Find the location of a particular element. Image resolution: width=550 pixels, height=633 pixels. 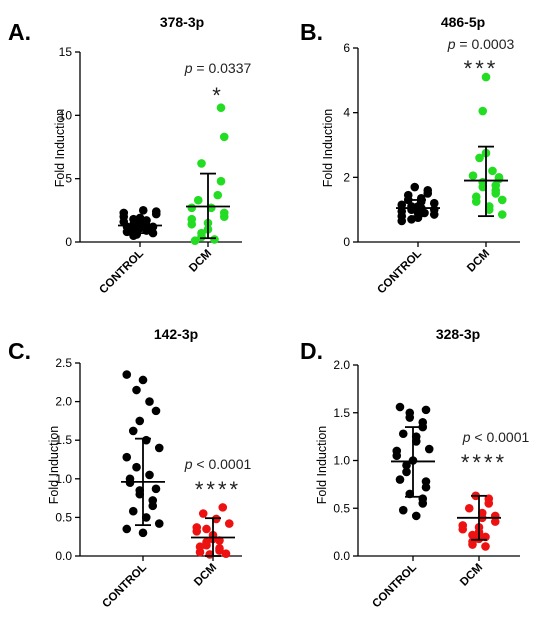

y-tick-label: 2 is located at coordinates (346, 177).